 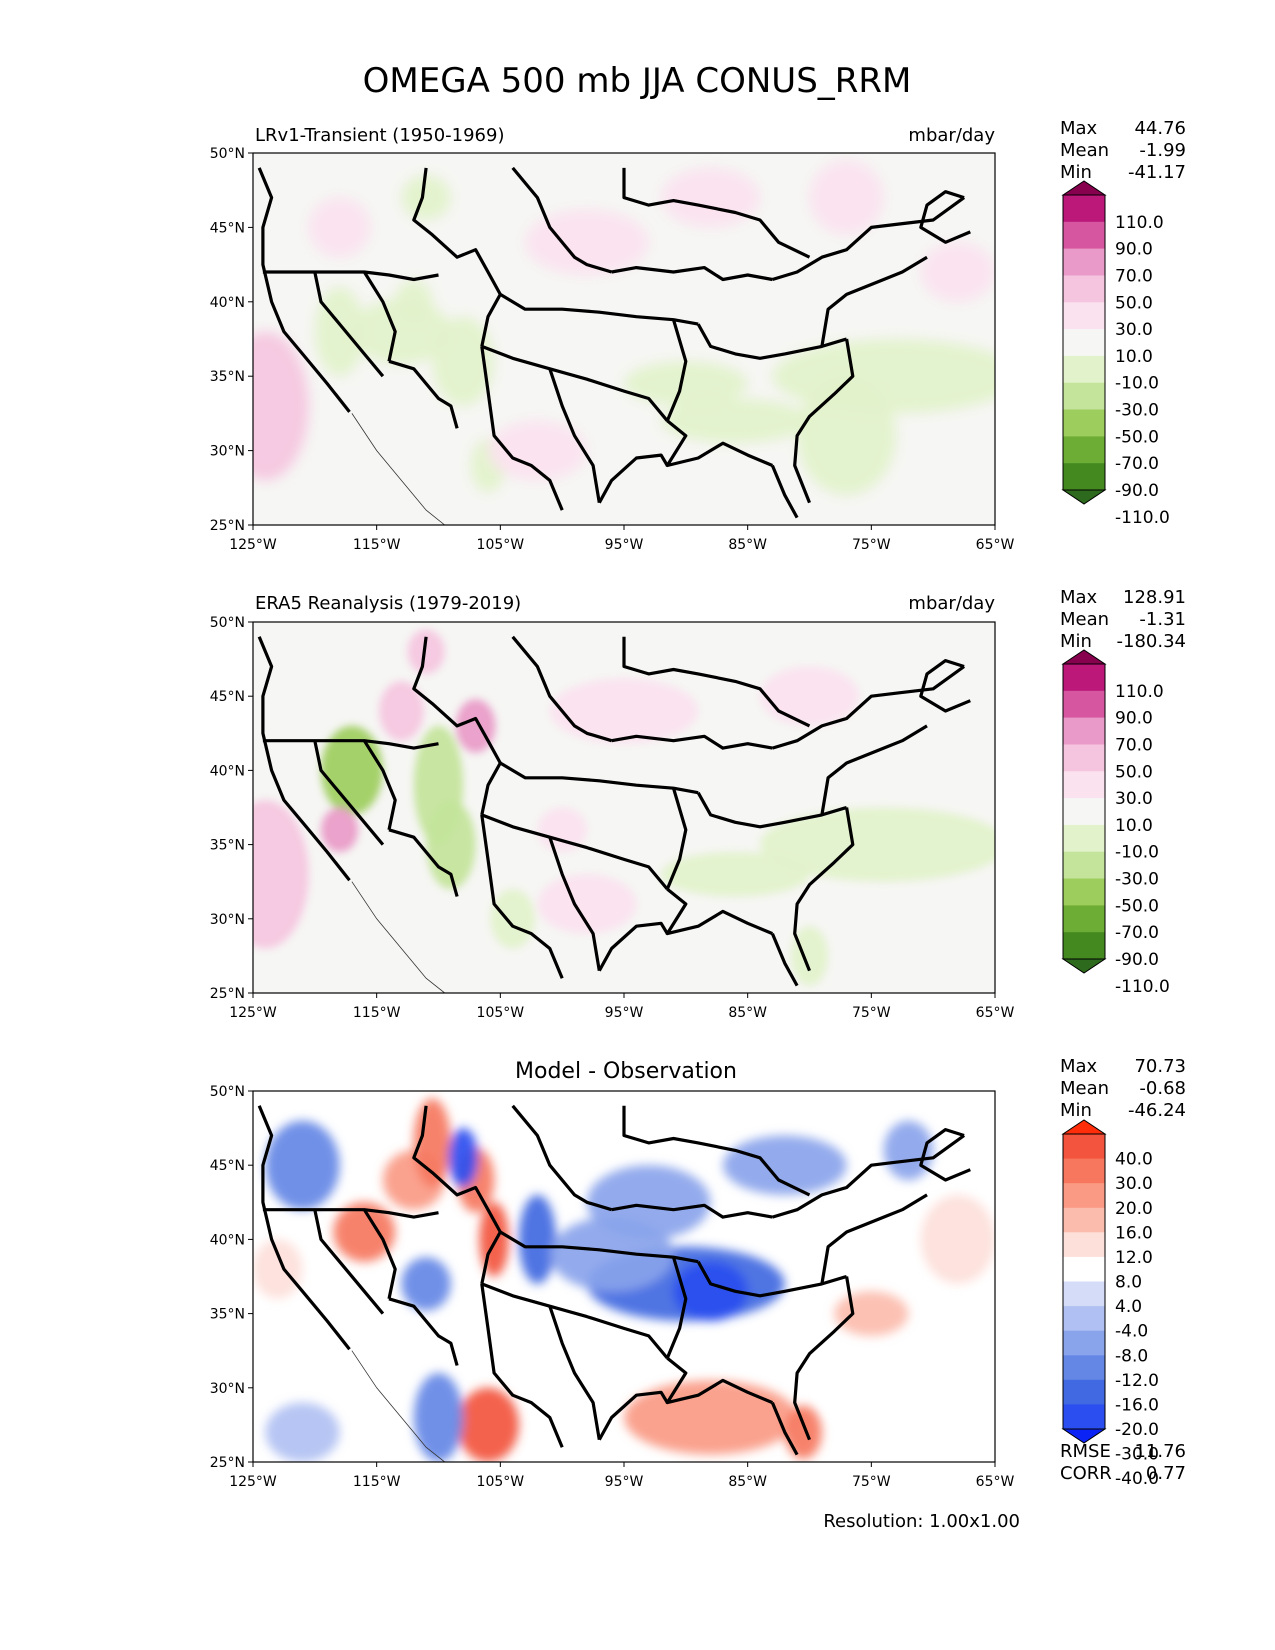 What do you see at coordinates (1137, 1430) in the screenshot?
I see `colorbar-label: -20.0` at bounding box center [1137, 1430].